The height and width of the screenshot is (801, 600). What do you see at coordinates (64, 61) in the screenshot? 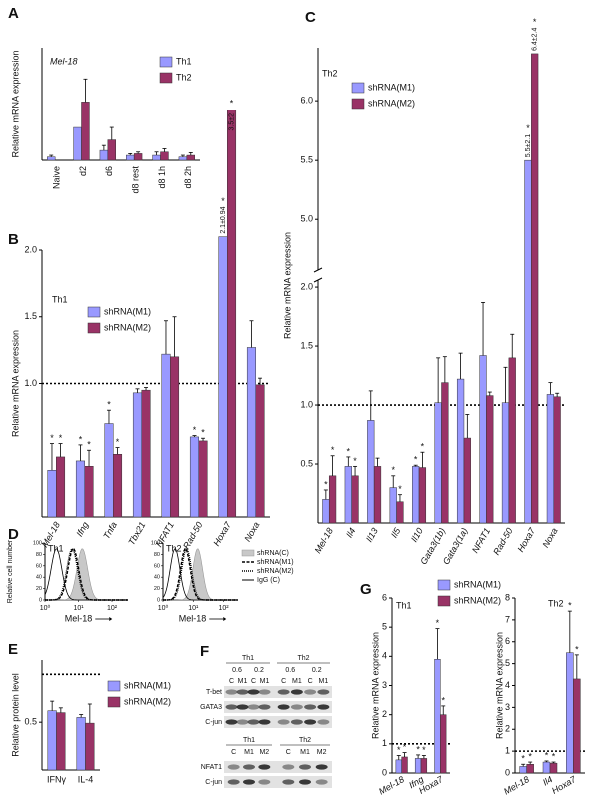
I see `chart-subtitle: Mel-18` at bounding box center [64, 61].